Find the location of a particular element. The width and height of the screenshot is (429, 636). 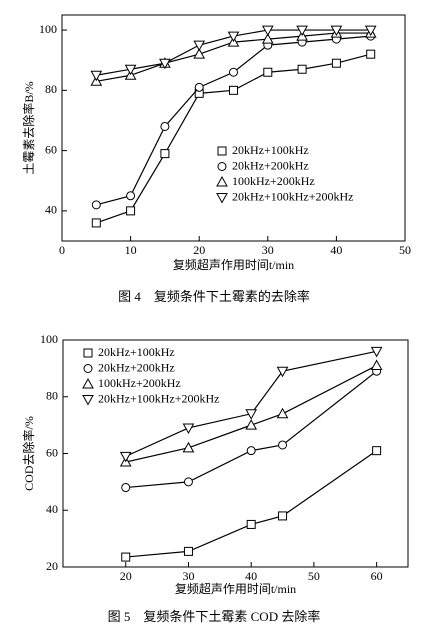

y-axis-label: 土霉素去除率B/% is located at coordinates (28, 127).